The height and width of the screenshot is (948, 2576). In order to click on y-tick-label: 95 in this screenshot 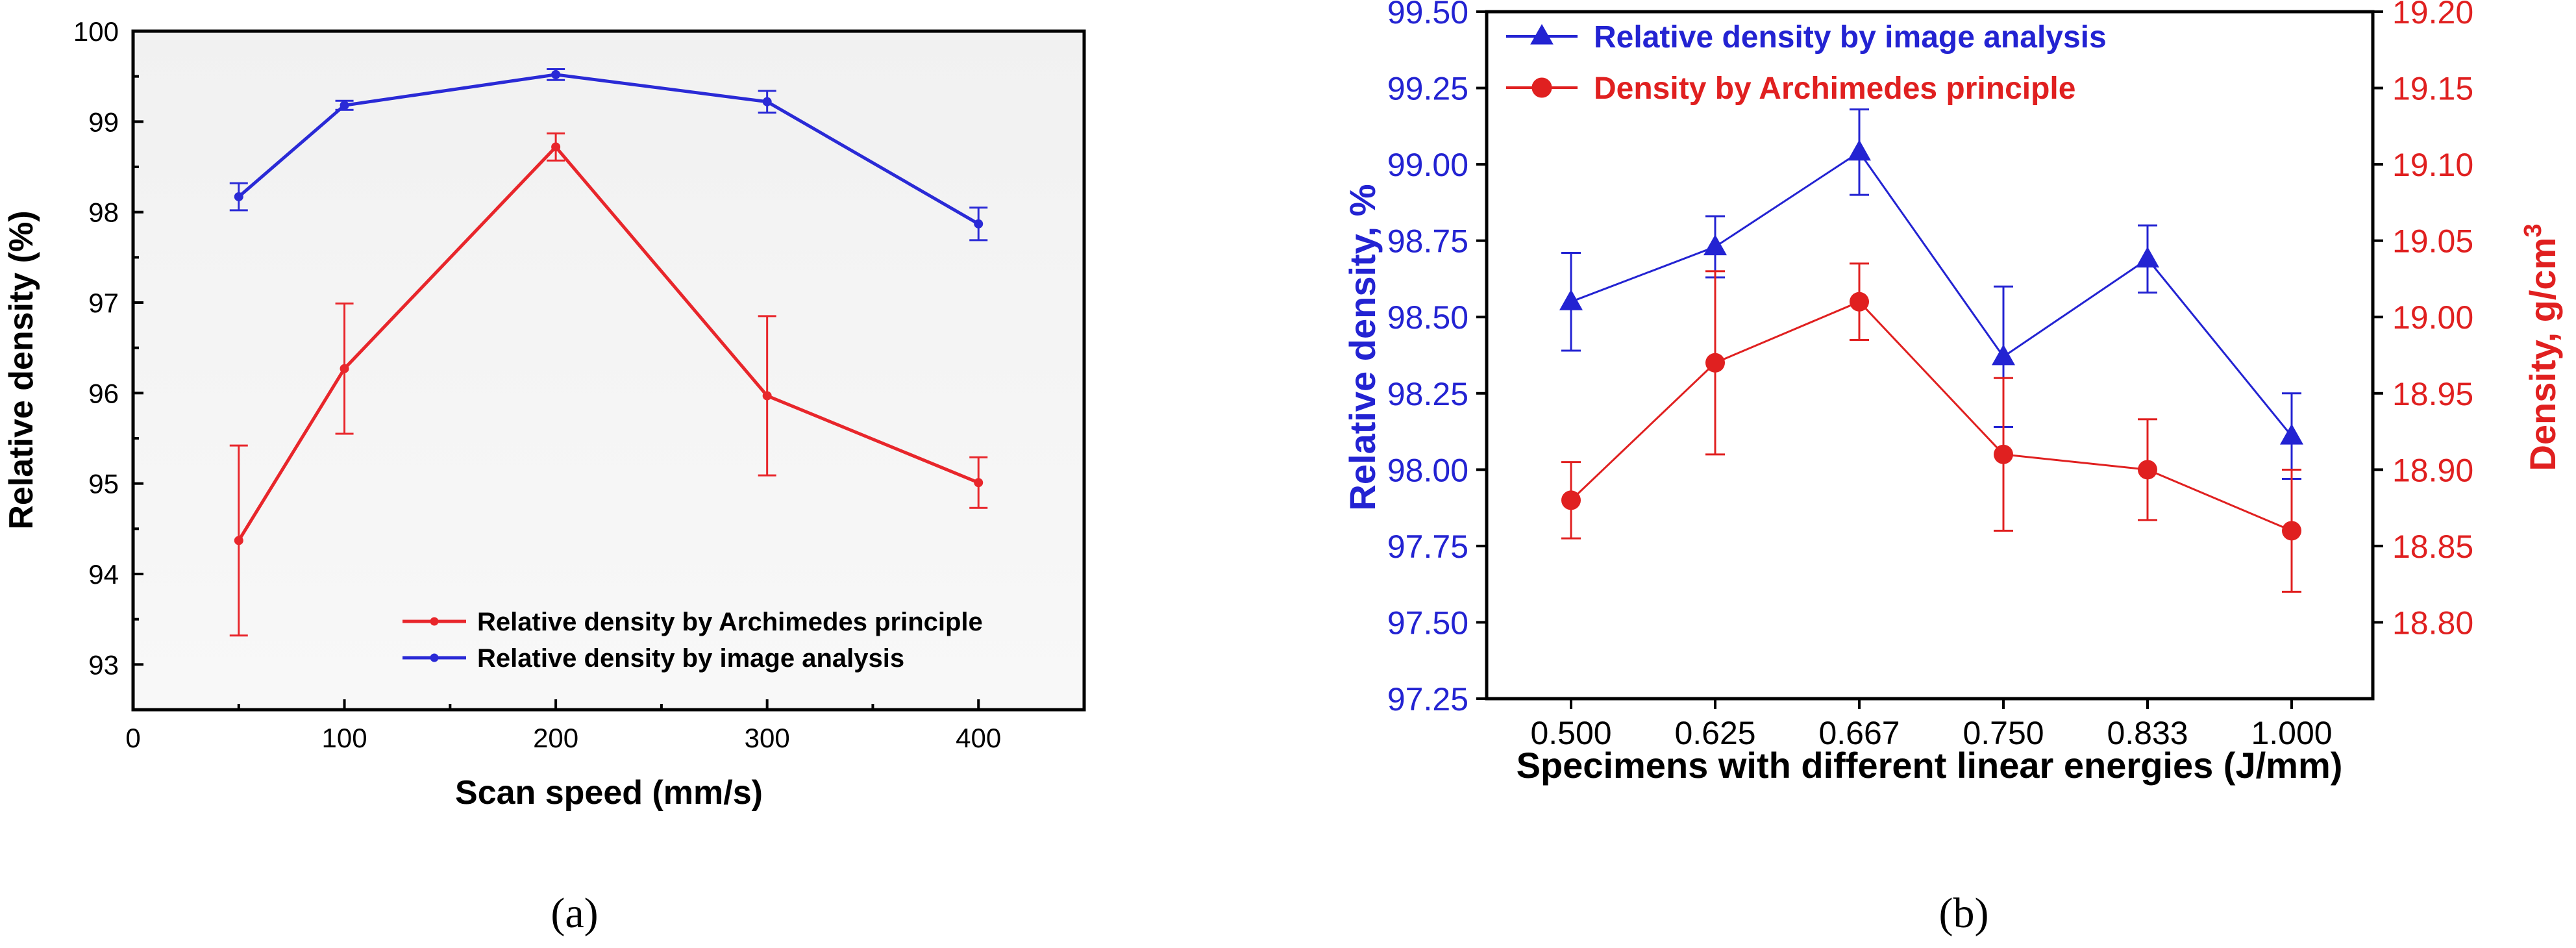, I will do `click(104, 484)`.